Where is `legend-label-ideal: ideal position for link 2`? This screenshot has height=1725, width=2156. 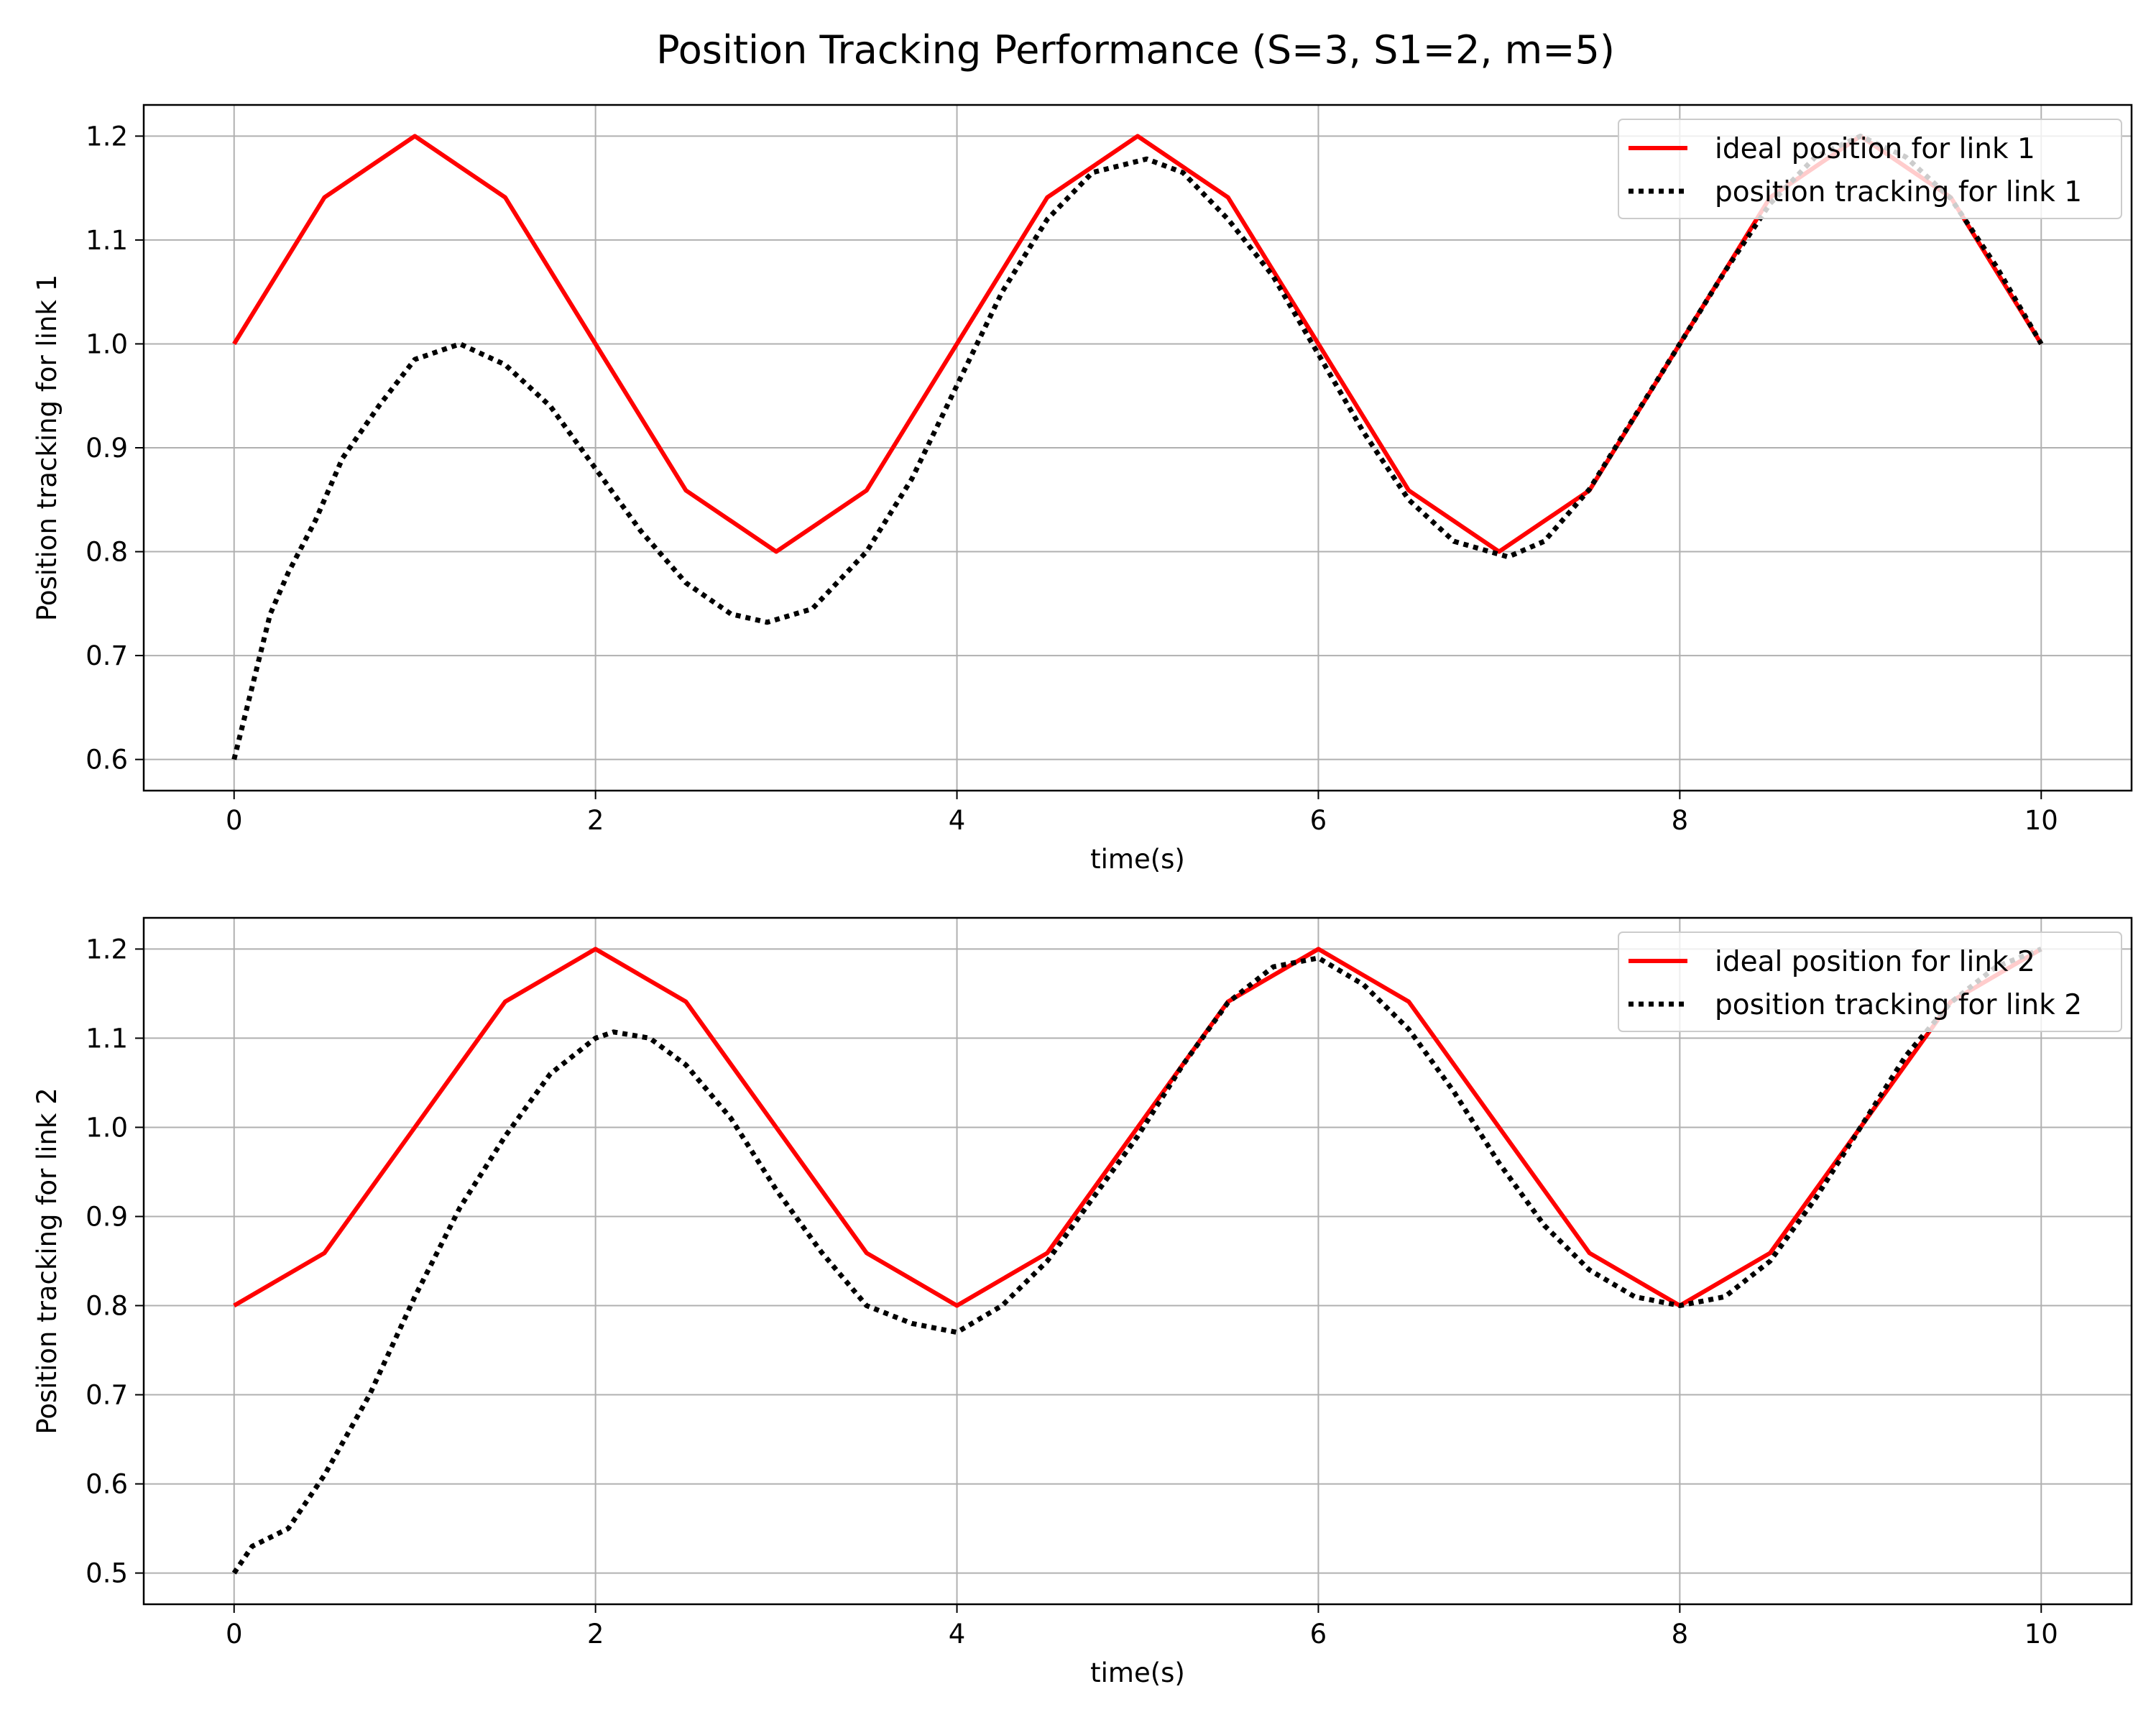
legend-label-ideal: ideal position for link 2 is located at coordinates (1875, 962).